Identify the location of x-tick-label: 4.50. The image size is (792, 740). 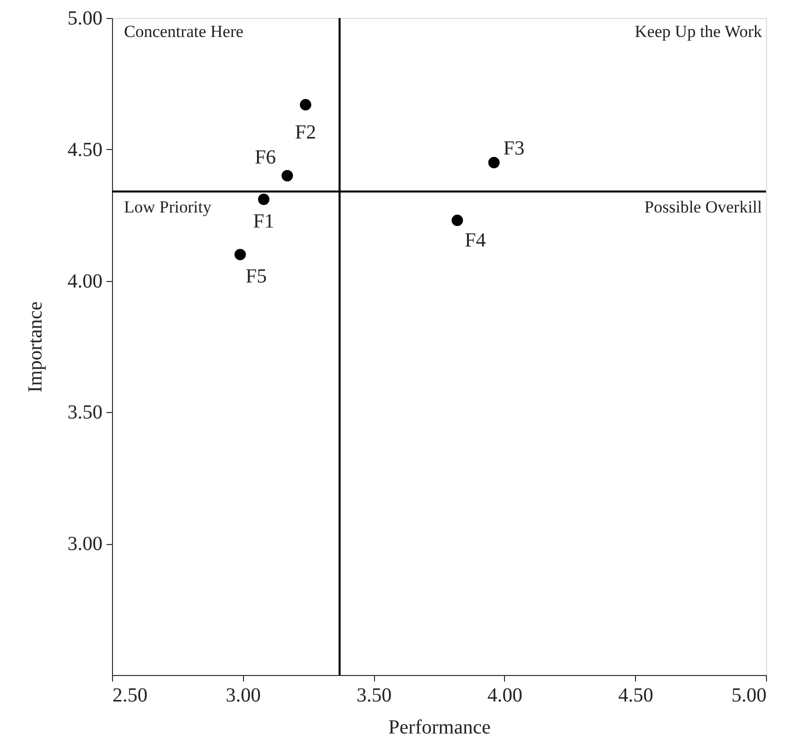
(636, 695).